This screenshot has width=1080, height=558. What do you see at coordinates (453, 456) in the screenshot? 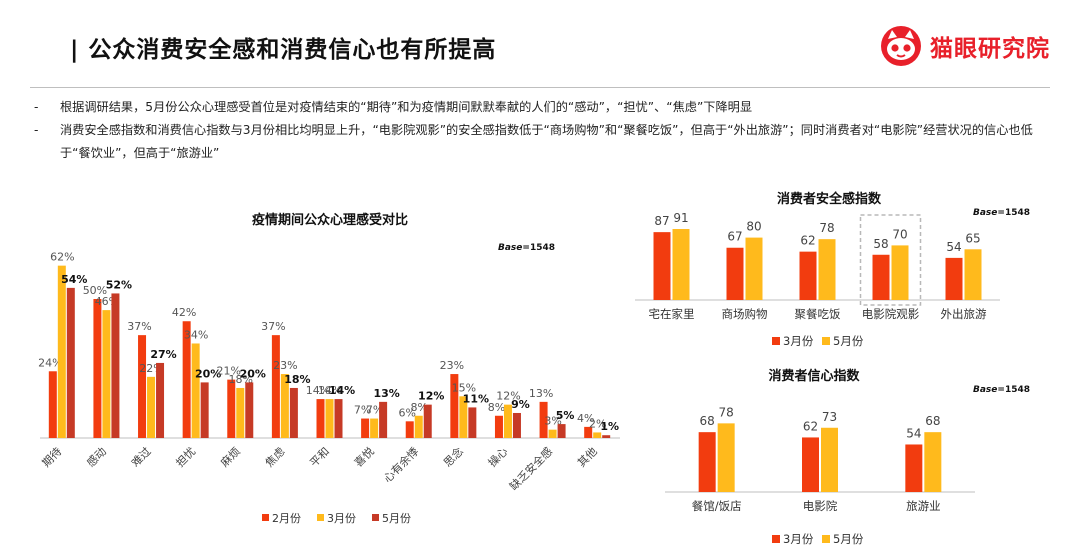
I see `x-tick-label: 思念` at bounding box center [453, 456].